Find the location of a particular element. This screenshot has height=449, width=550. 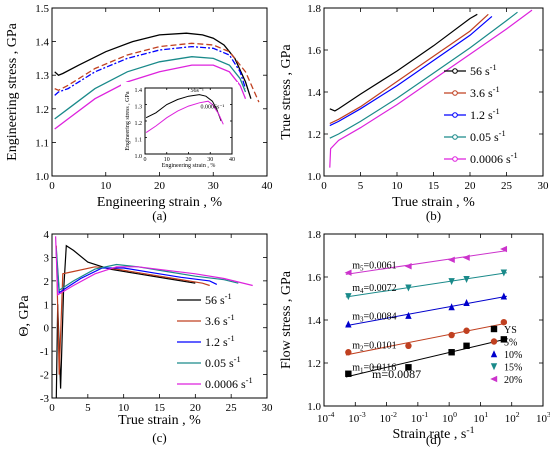

y-tick-label: 2 is located at coordinates (47, 282).